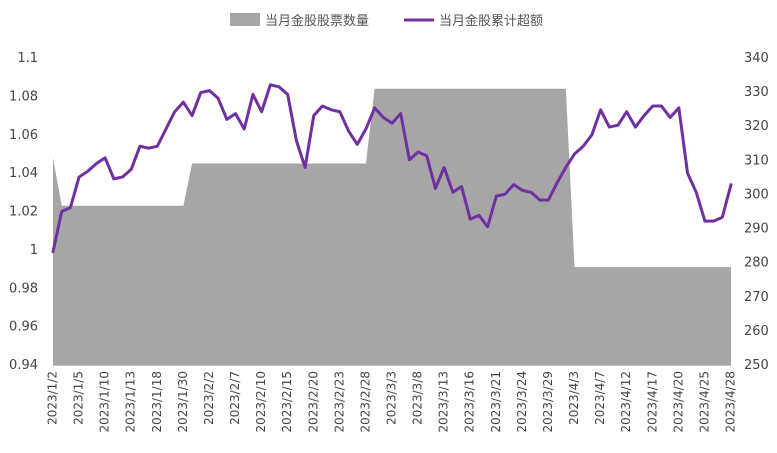 The height and width of the screenshot is (453, 777). I want to click on x-axis-tick-label: 2023/4/28, so click(731, 402).